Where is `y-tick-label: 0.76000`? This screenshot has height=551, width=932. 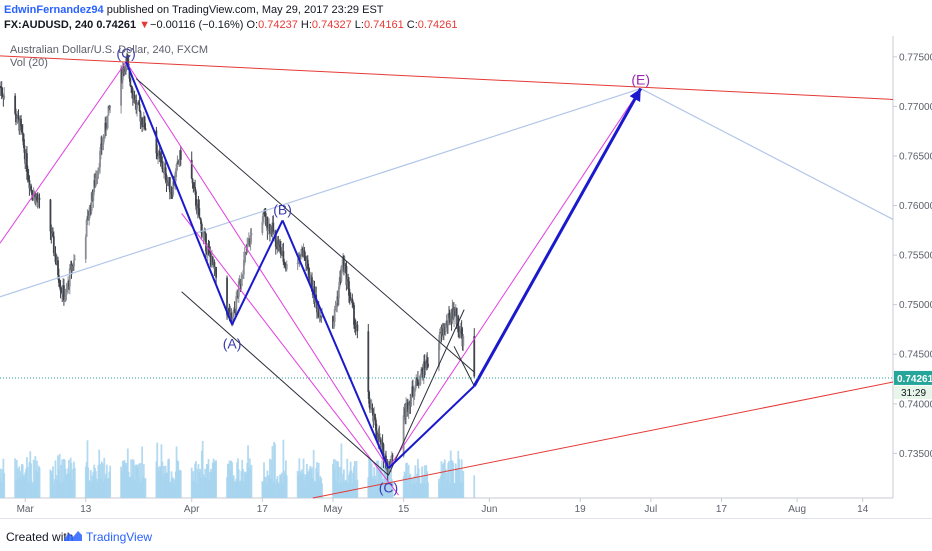
y-tick-label: 0.76000 is located at coordinates (915, 206).